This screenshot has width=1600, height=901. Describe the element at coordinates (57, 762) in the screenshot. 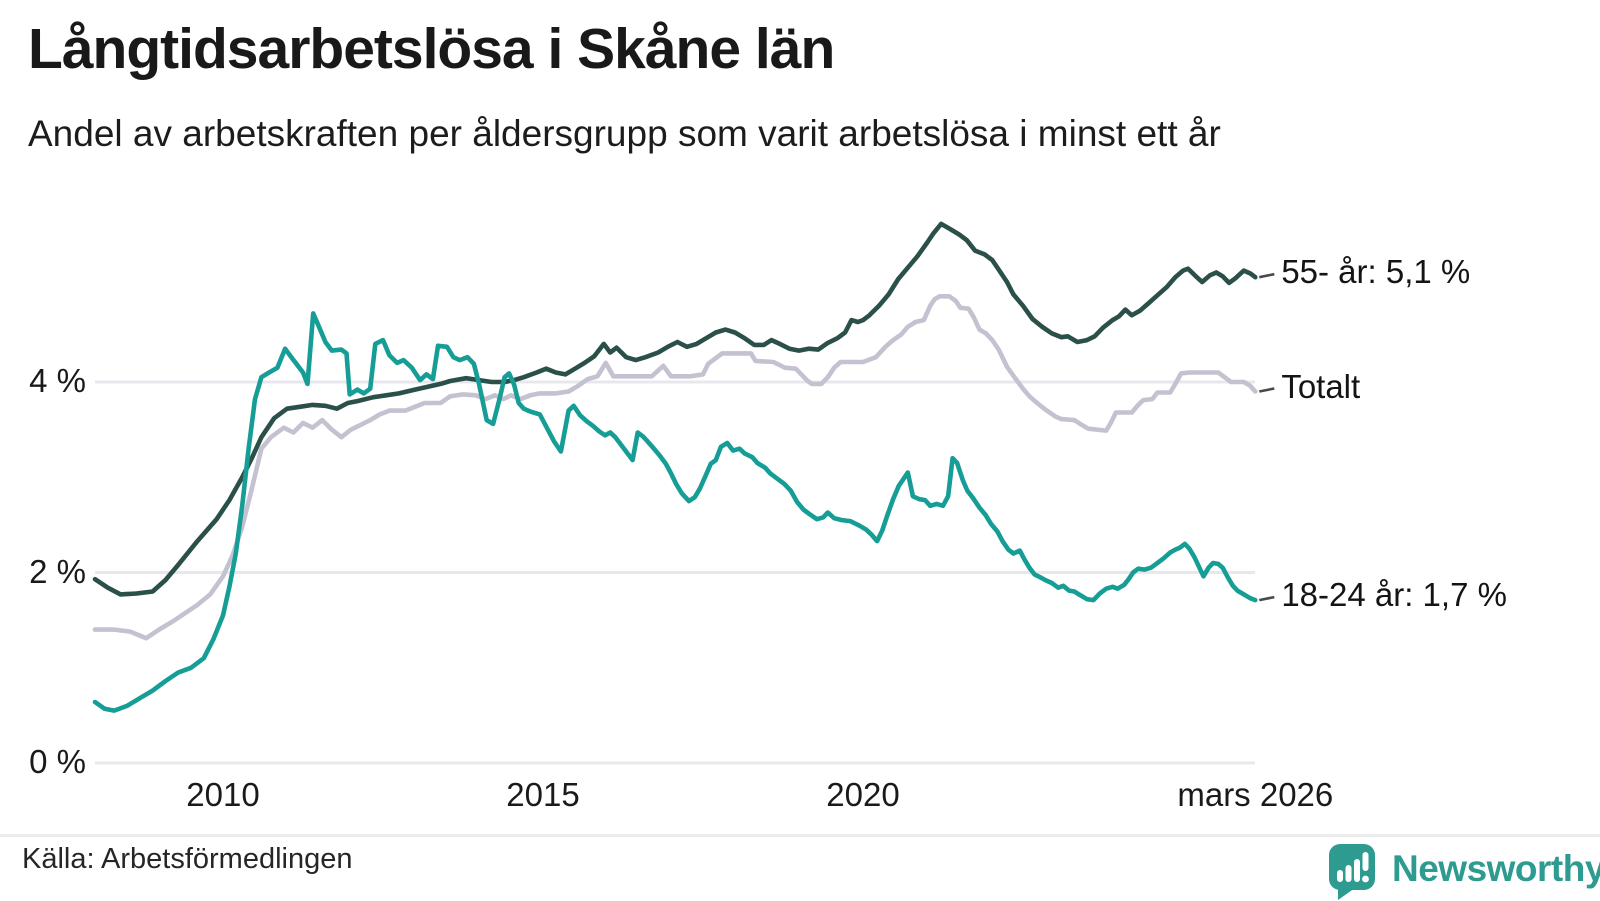

I see `y-axis-tick-0: 0 %` at that location.